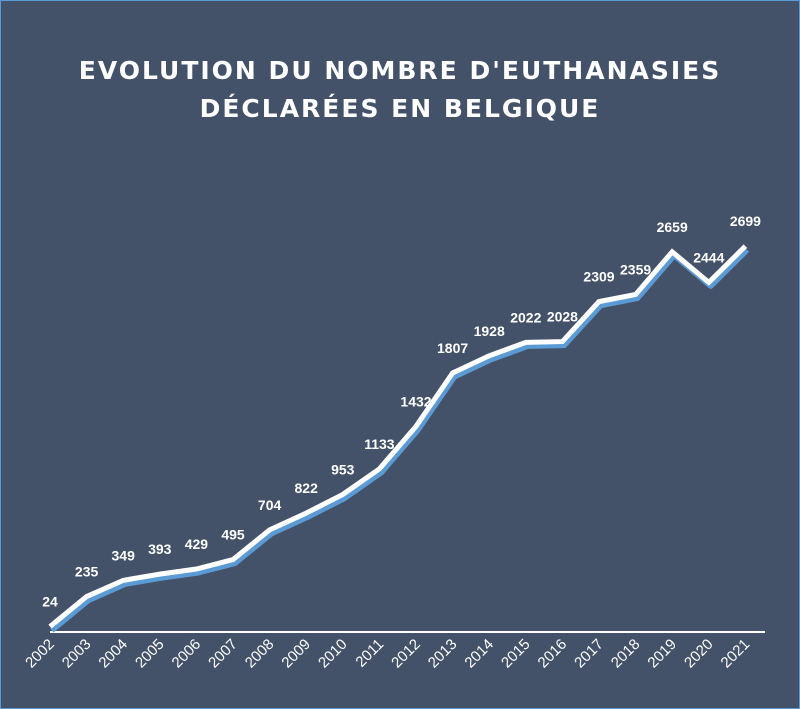 This screenshot has height=709, width=800. What do you see at coordinates (296, 654) in the screenshot?
I see `x-tick-label-2009: 2009` at bounding box center [296, 654].